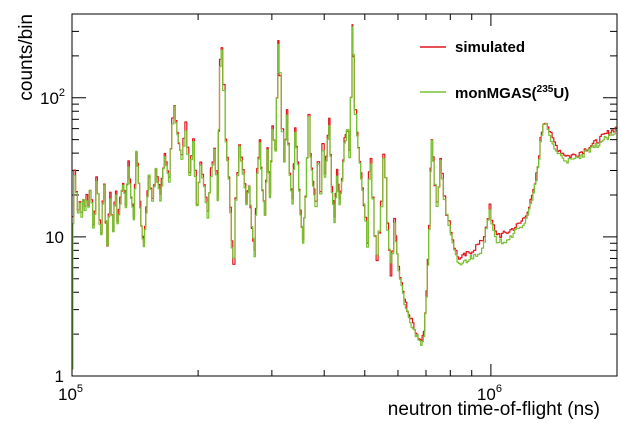 This screenshot has width=619, height=423. Describe the element at coordinates (512, 93) in the screenshot. I see `legend-label-monmgas: monMGAS(235U)` at that location.